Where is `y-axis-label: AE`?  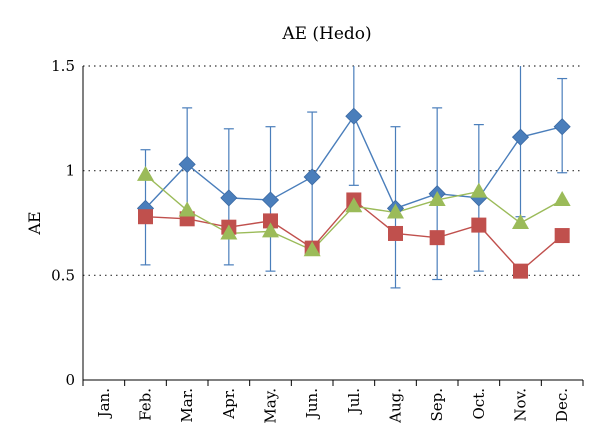 y-axis-label: AE is located at coordinates (34, 223).